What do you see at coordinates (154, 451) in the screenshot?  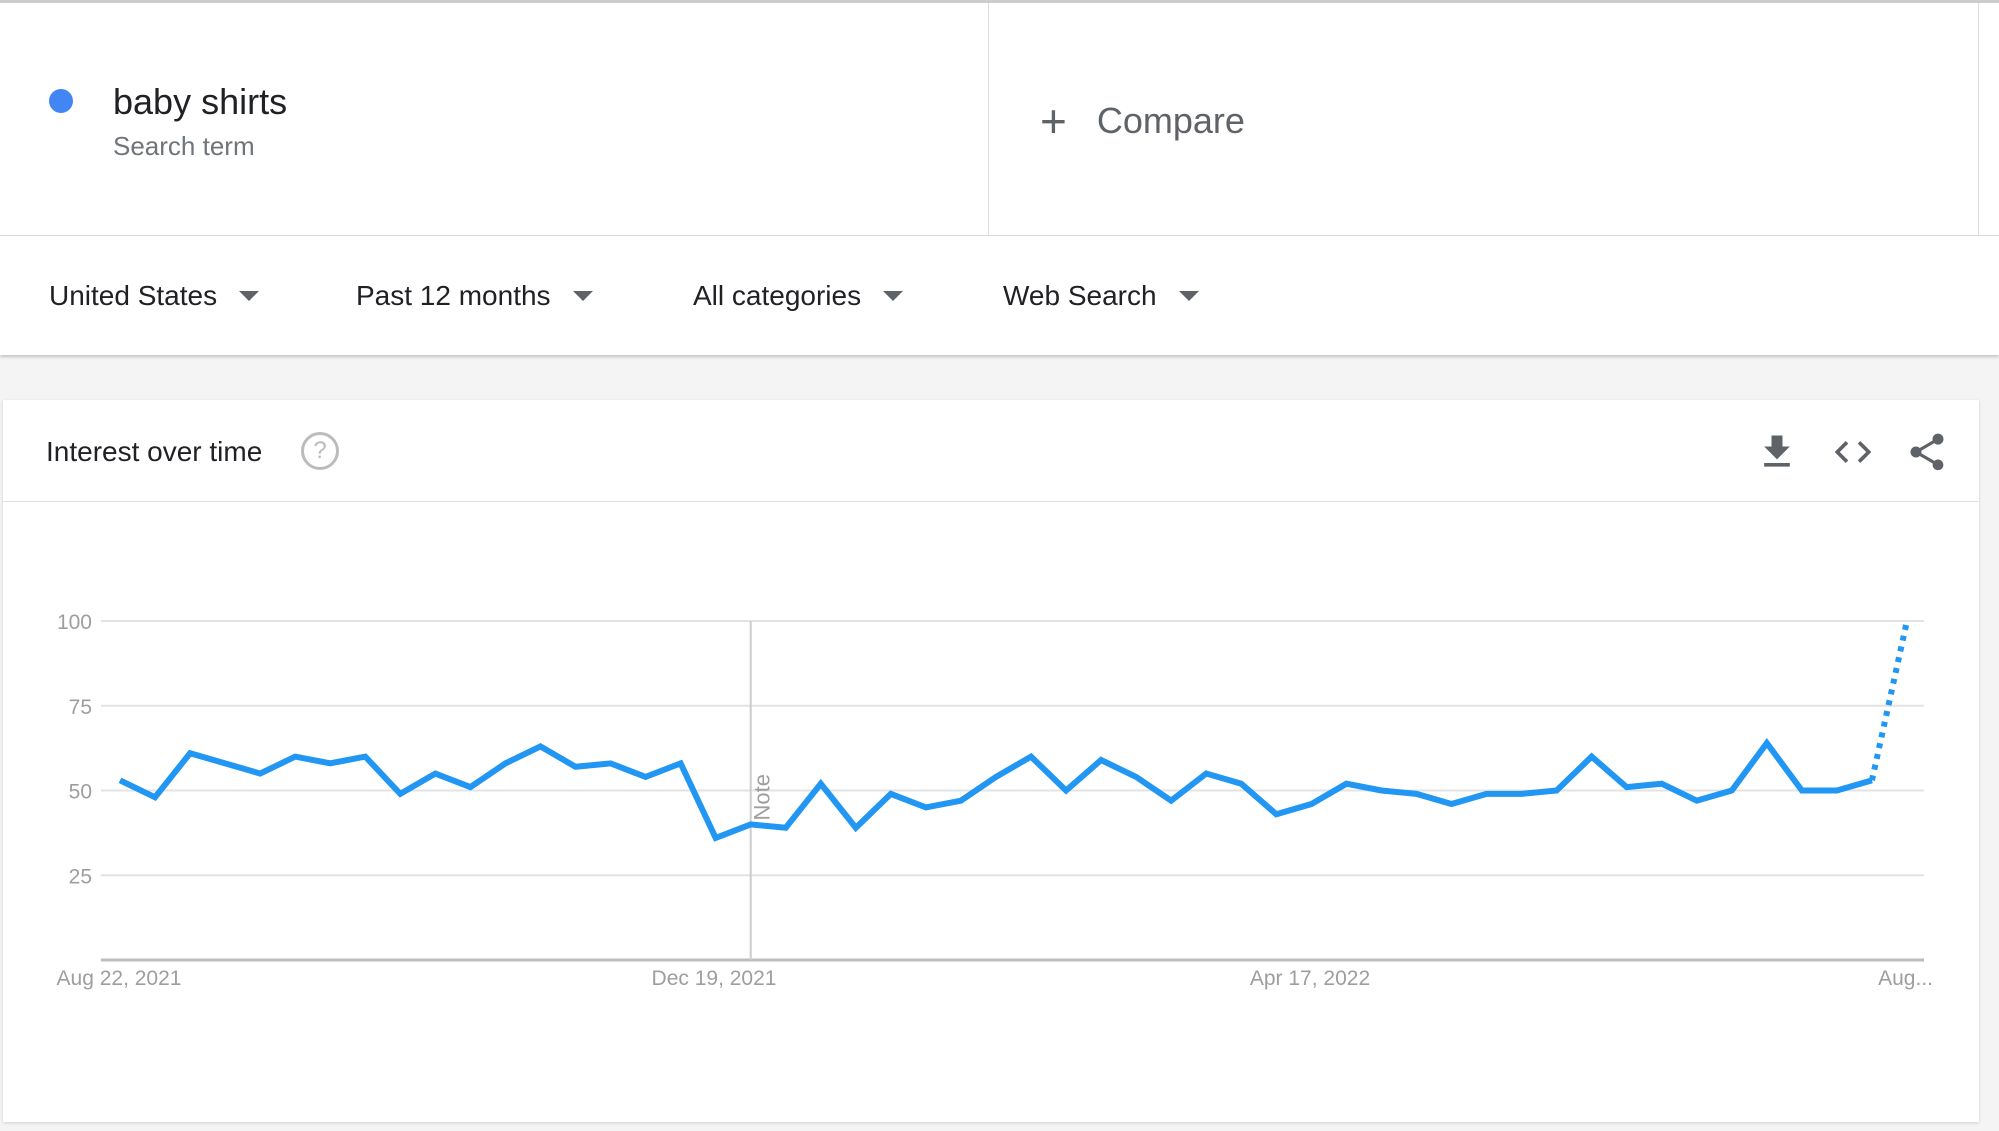 I see `card-title: Interest over time` at bounding box center [154, 451].